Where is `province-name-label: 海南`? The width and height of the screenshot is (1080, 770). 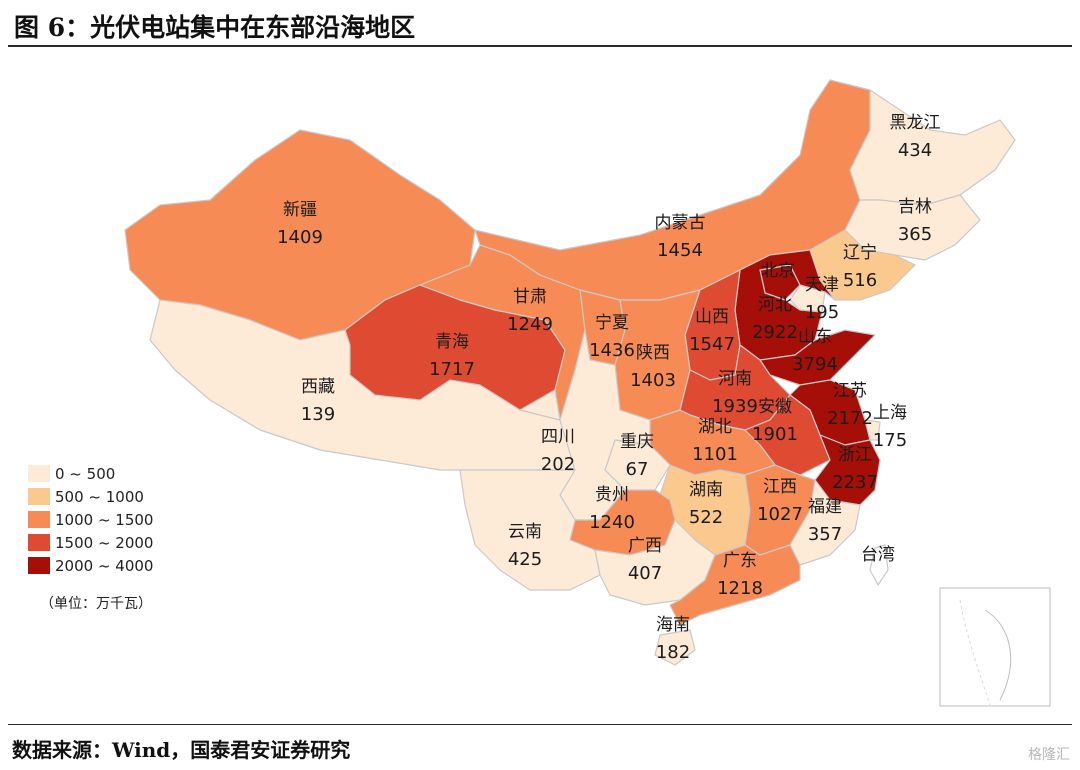 province-name-label: 海南 is located at coordinates (673, 625).